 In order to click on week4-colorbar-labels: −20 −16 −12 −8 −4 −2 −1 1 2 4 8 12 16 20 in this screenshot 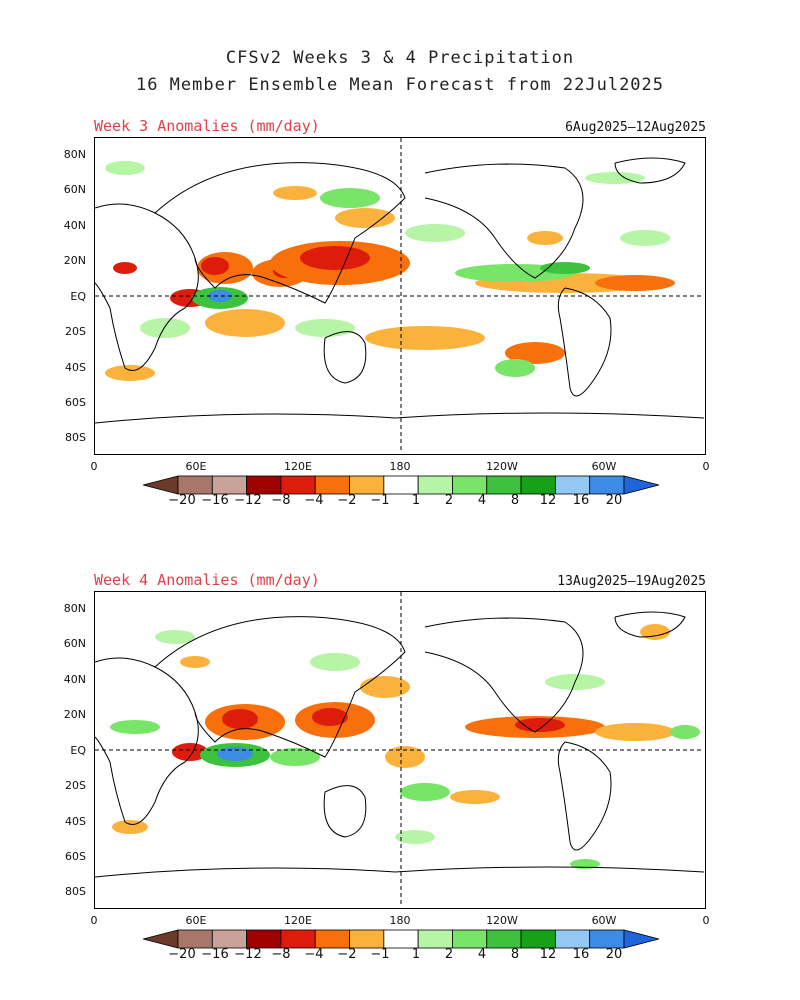, I will do `click(400, 956)`.